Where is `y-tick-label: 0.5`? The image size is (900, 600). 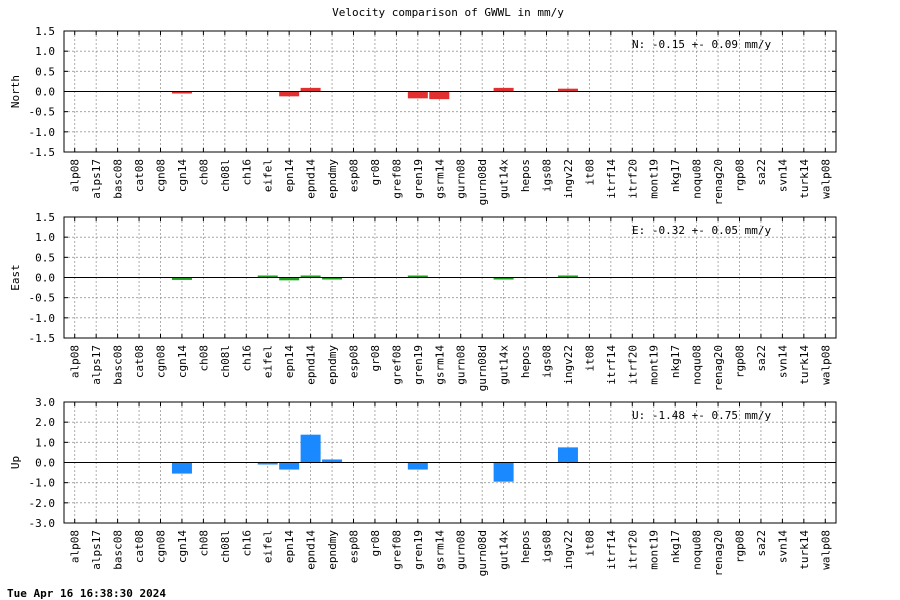 y-tick-label: 0.5 is located at coordinates (45, 71).